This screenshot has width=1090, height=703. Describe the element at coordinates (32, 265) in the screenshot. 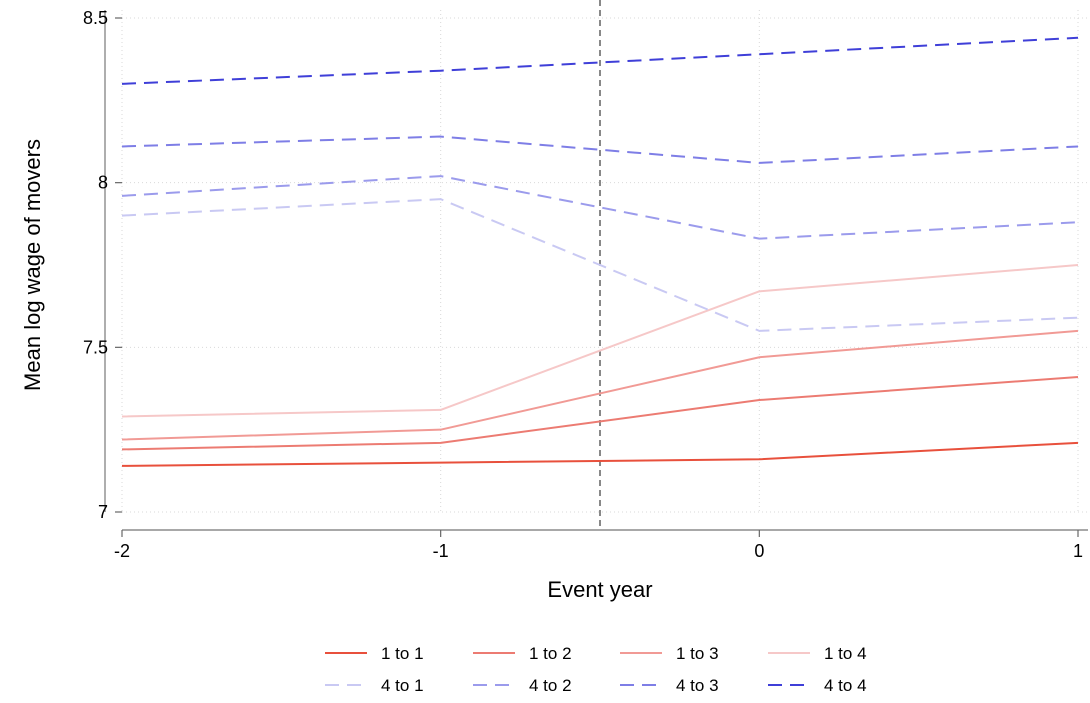

I see `y-axis-title: Mean log wage of movers` at that location.